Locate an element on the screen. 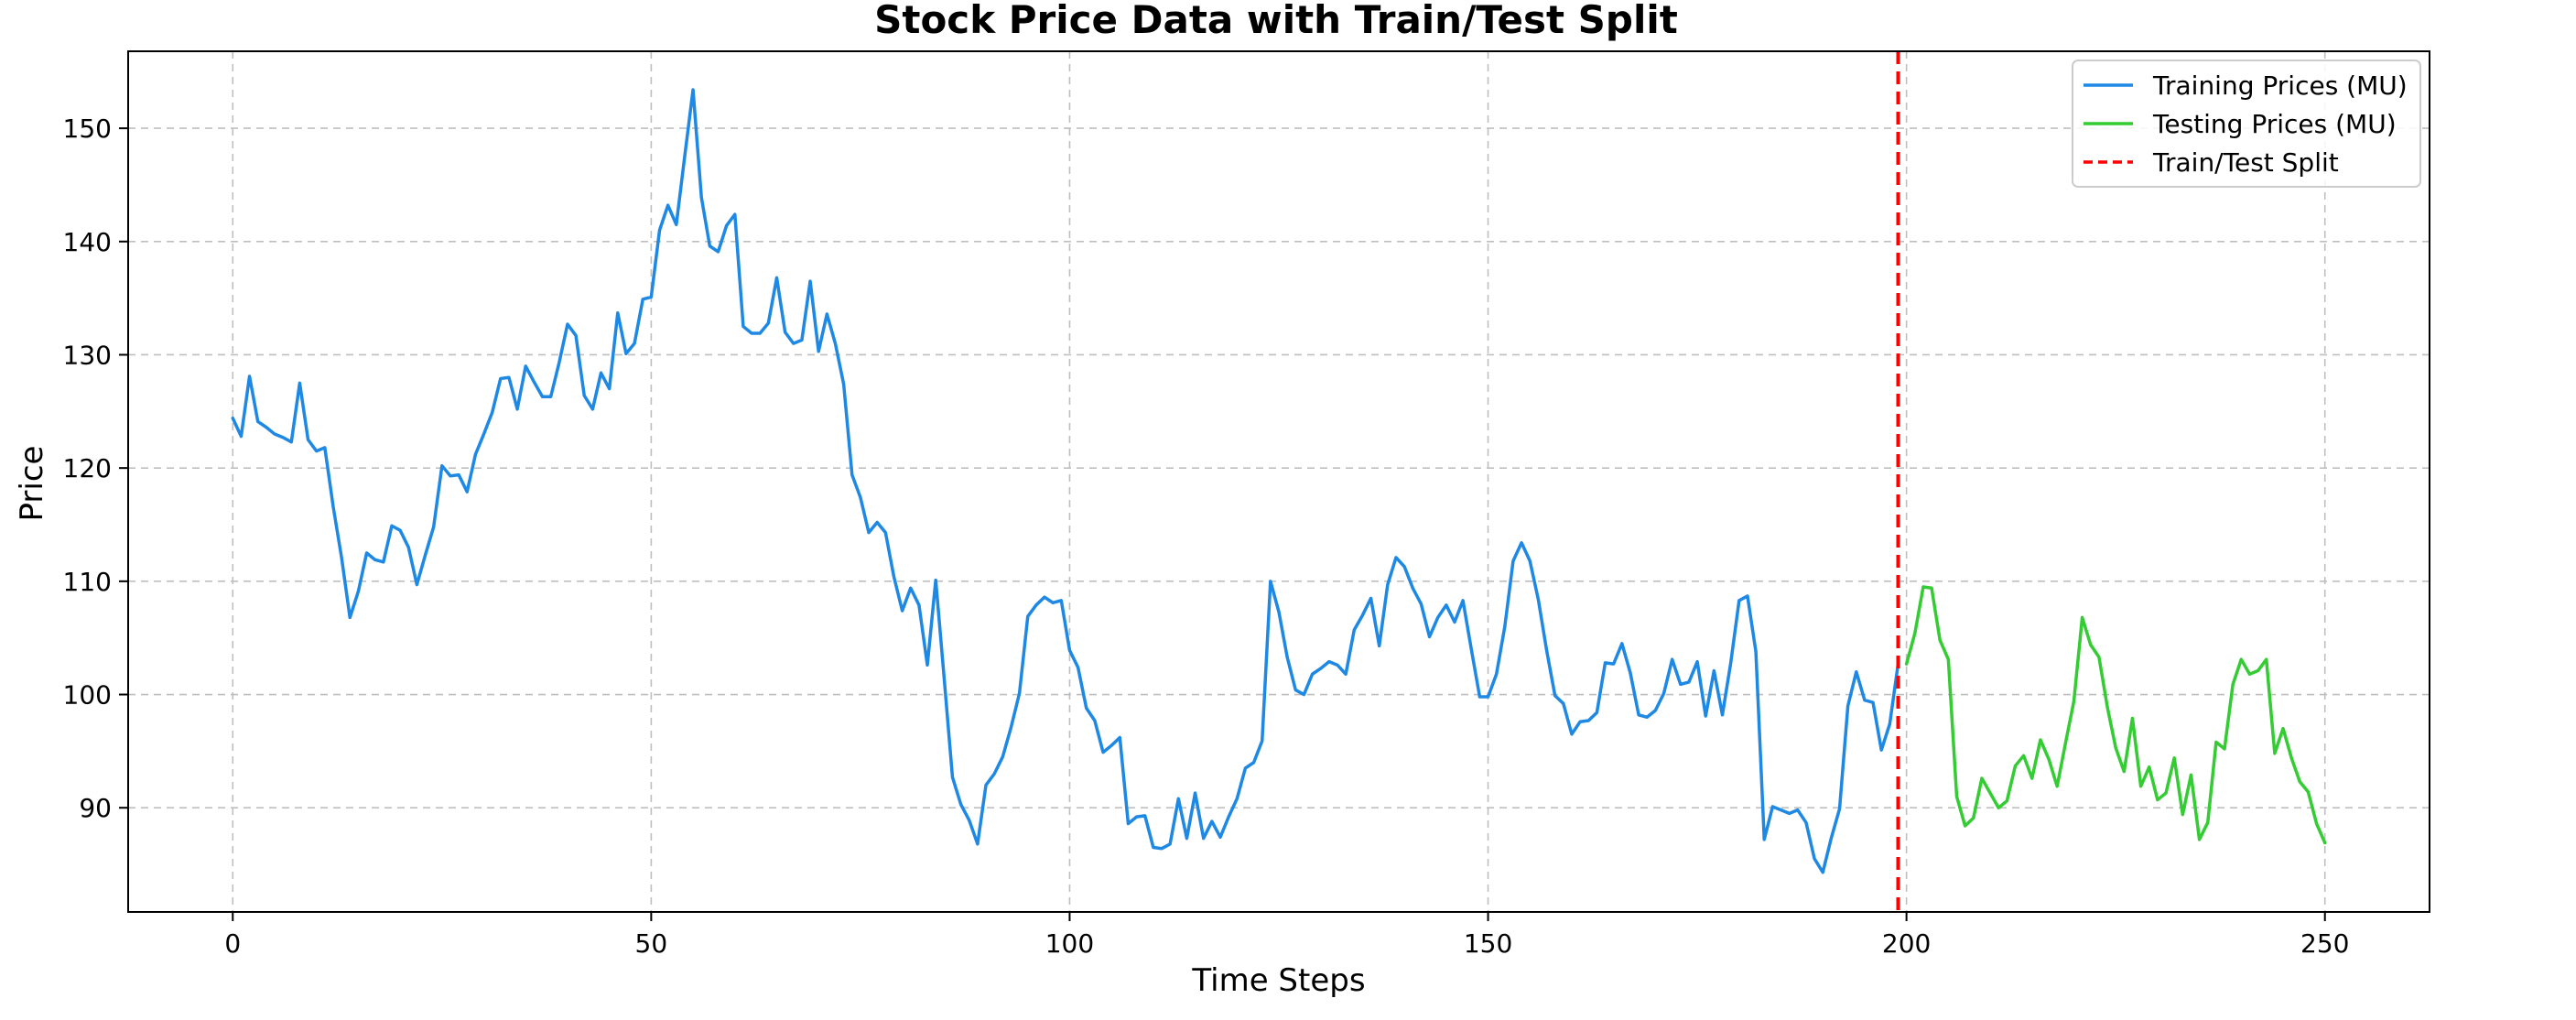  y-axis-label: Price is located at coordinates (32, 484).